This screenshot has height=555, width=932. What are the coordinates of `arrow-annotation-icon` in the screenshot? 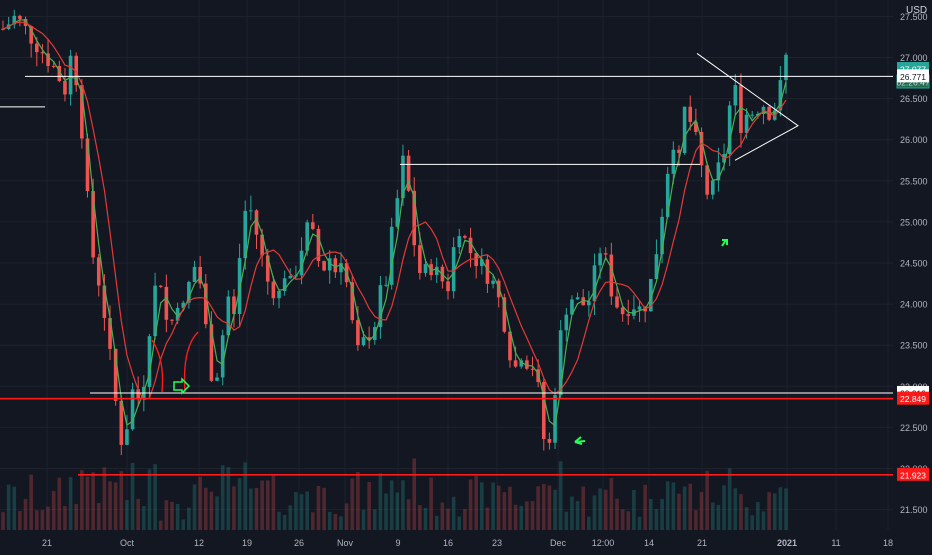 It's located at (724, 243).